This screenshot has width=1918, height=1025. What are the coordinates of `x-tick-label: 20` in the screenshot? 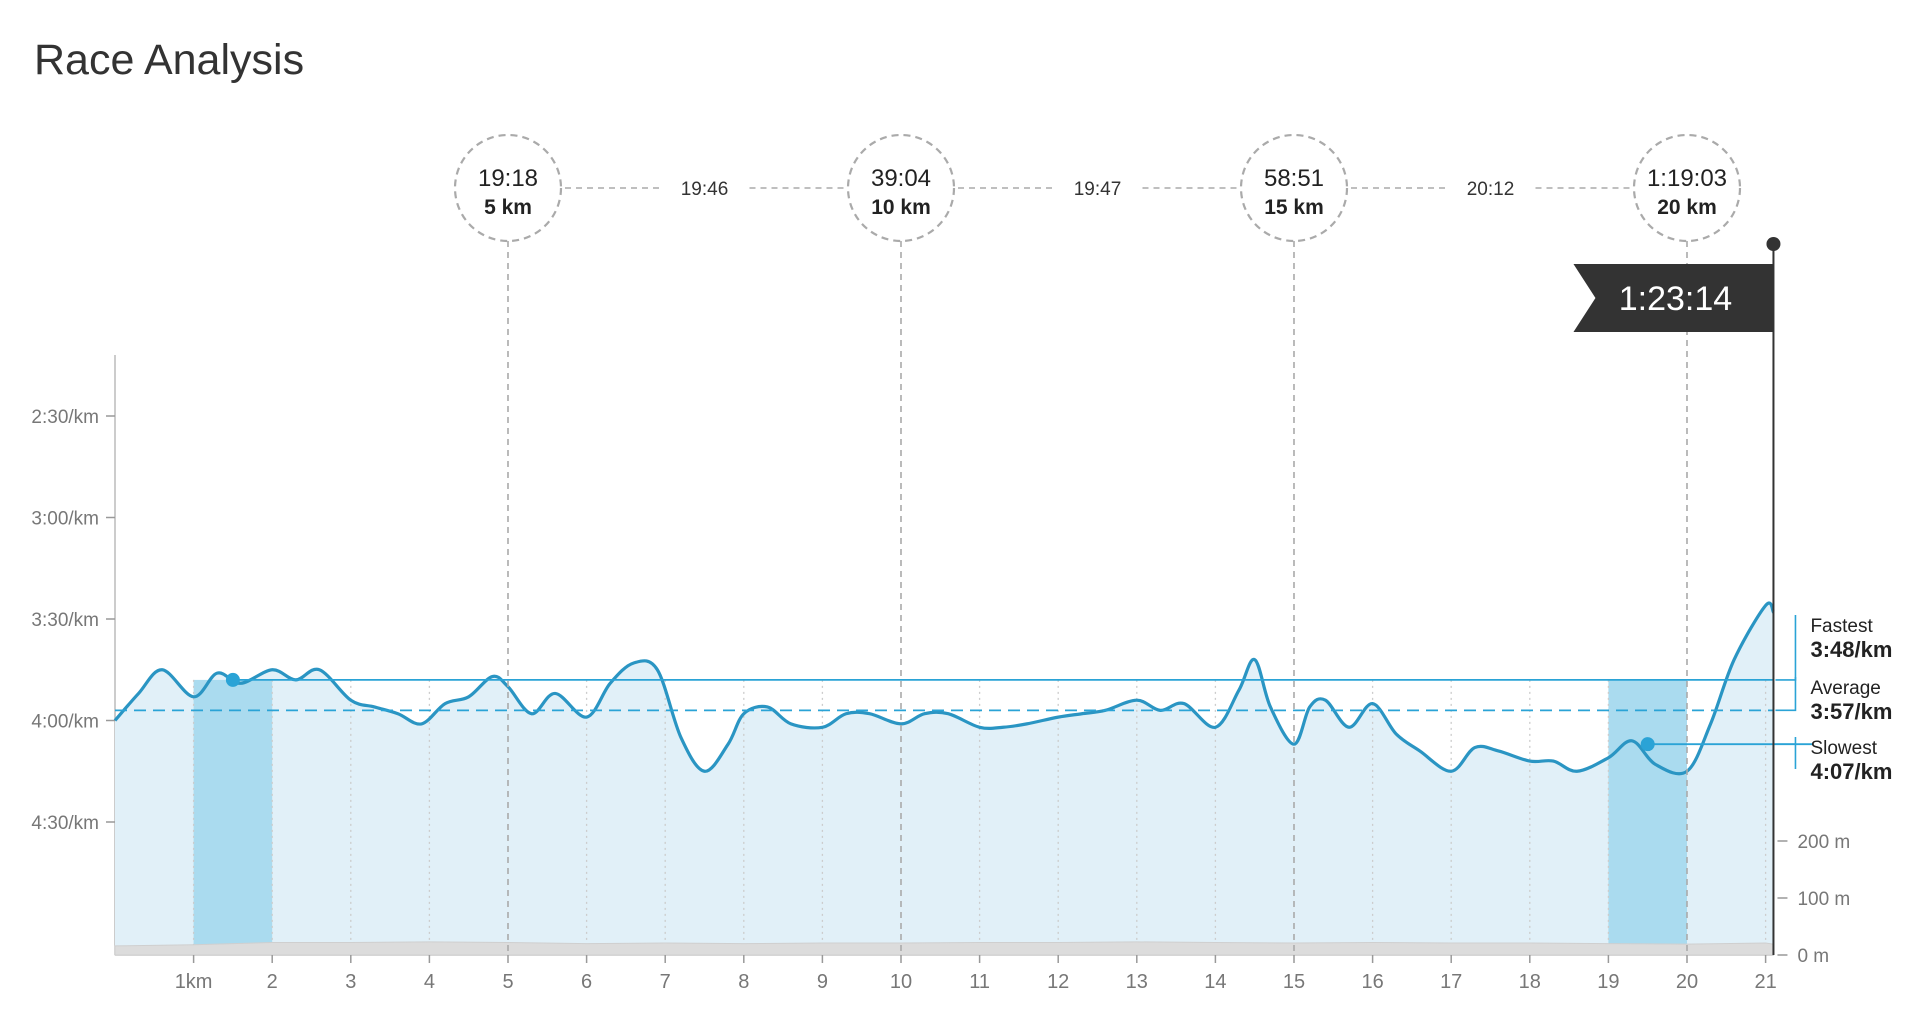 It's located at (1687, 982).